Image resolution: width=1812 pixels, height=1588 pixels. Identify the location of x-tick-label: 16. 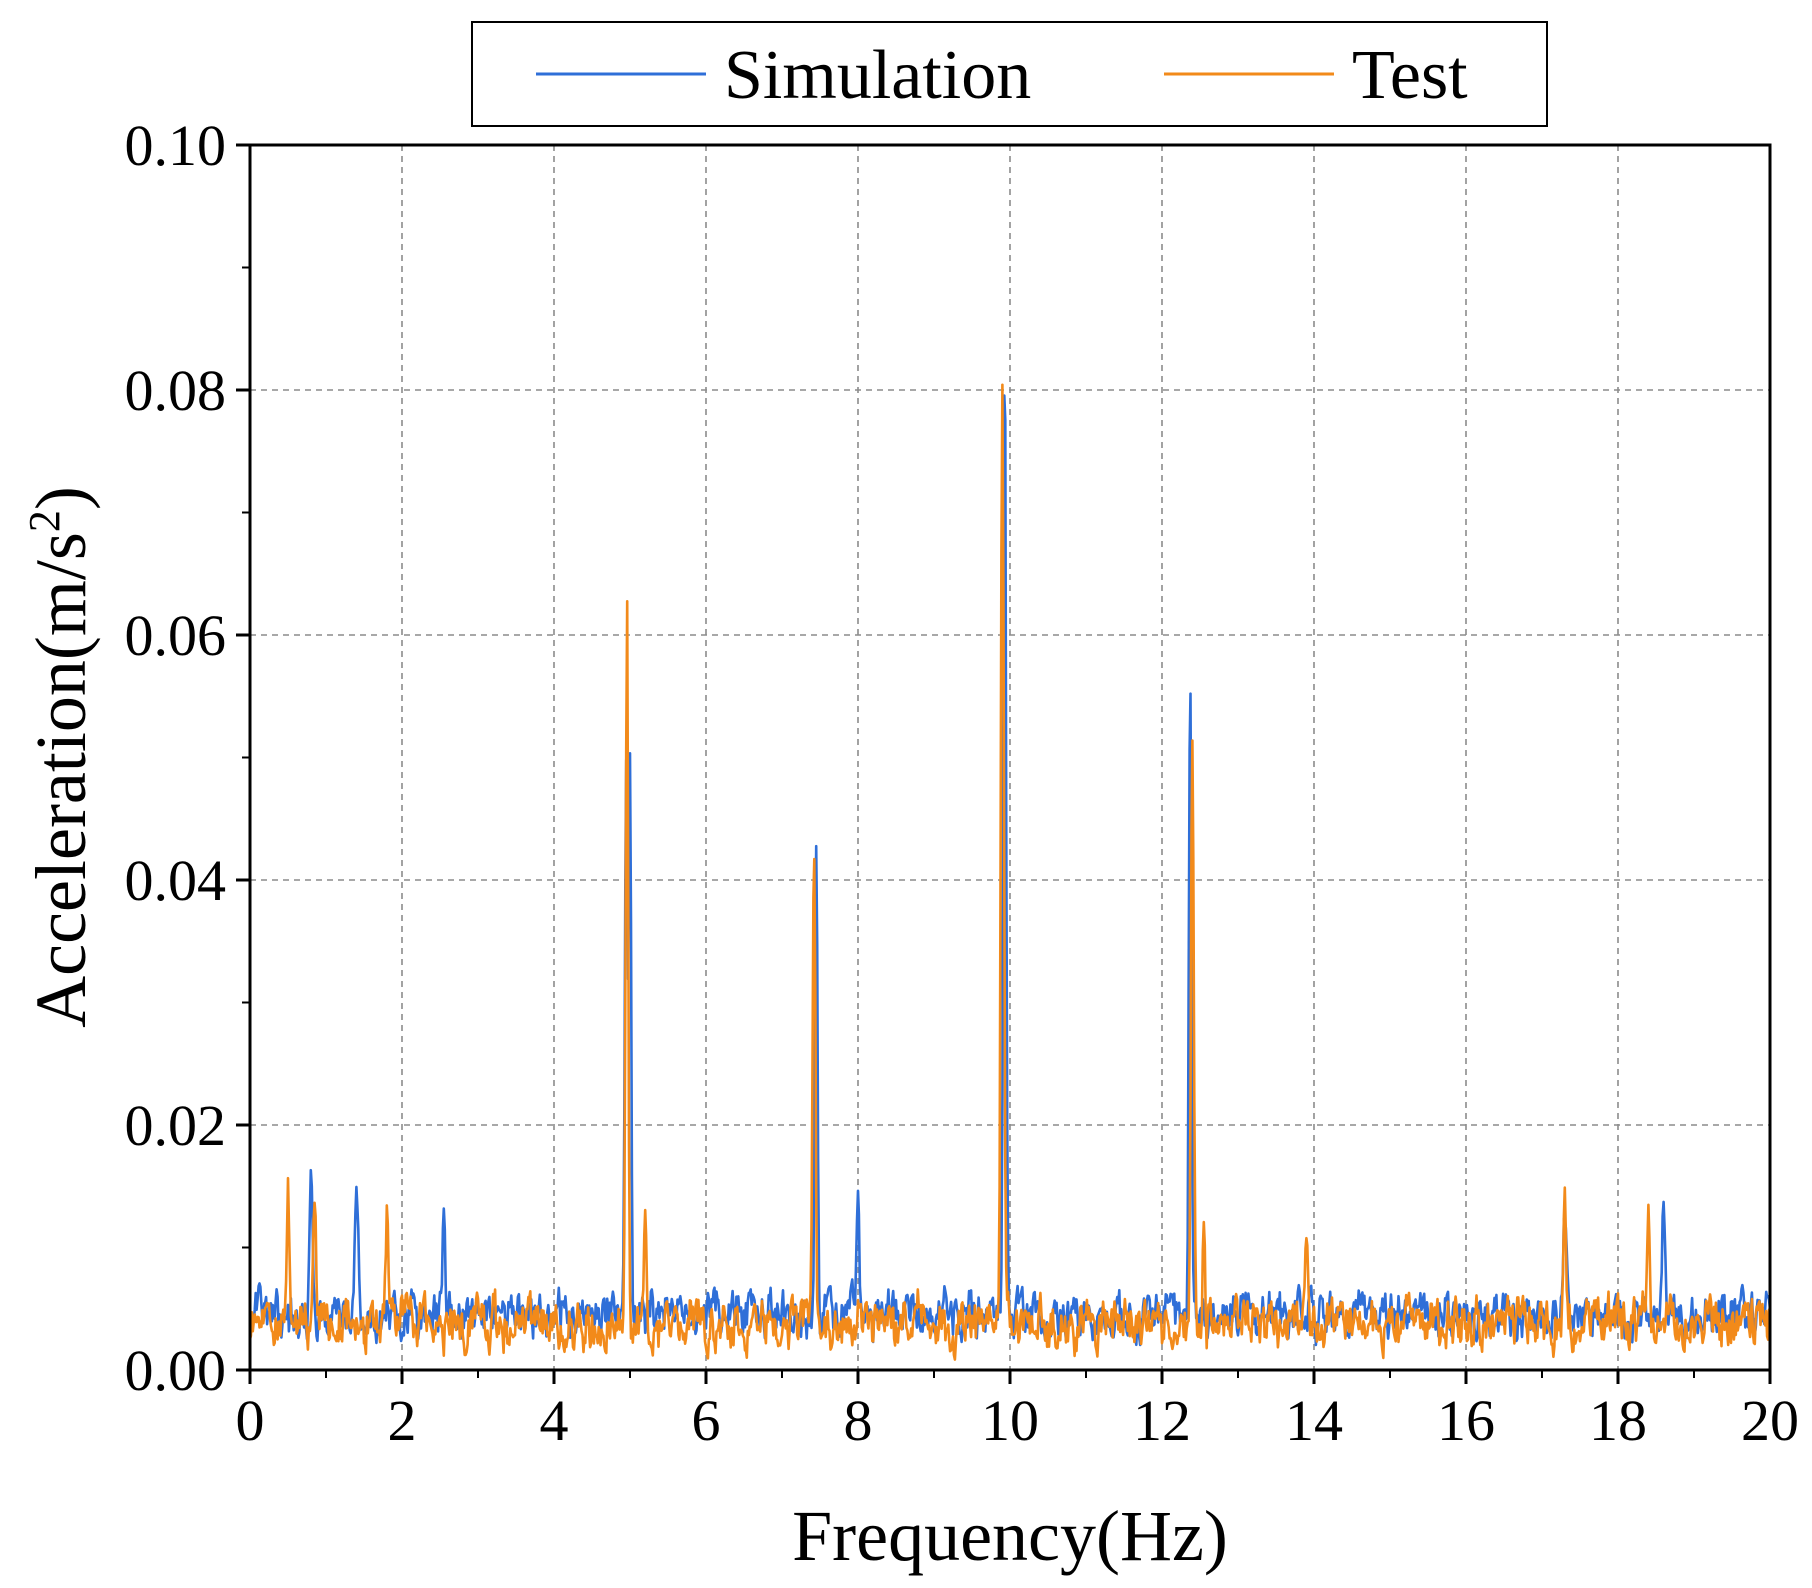
(1466, 1420).